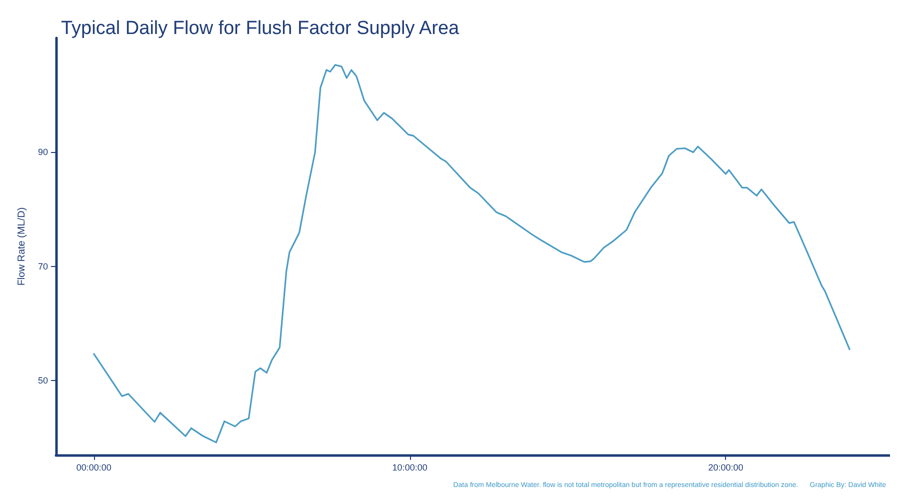 The width and height of the screenshot is (898, 499). Describe the element at coordinates (43, 381) in the screenshot. I see `y-tick-label: 50` at that location.